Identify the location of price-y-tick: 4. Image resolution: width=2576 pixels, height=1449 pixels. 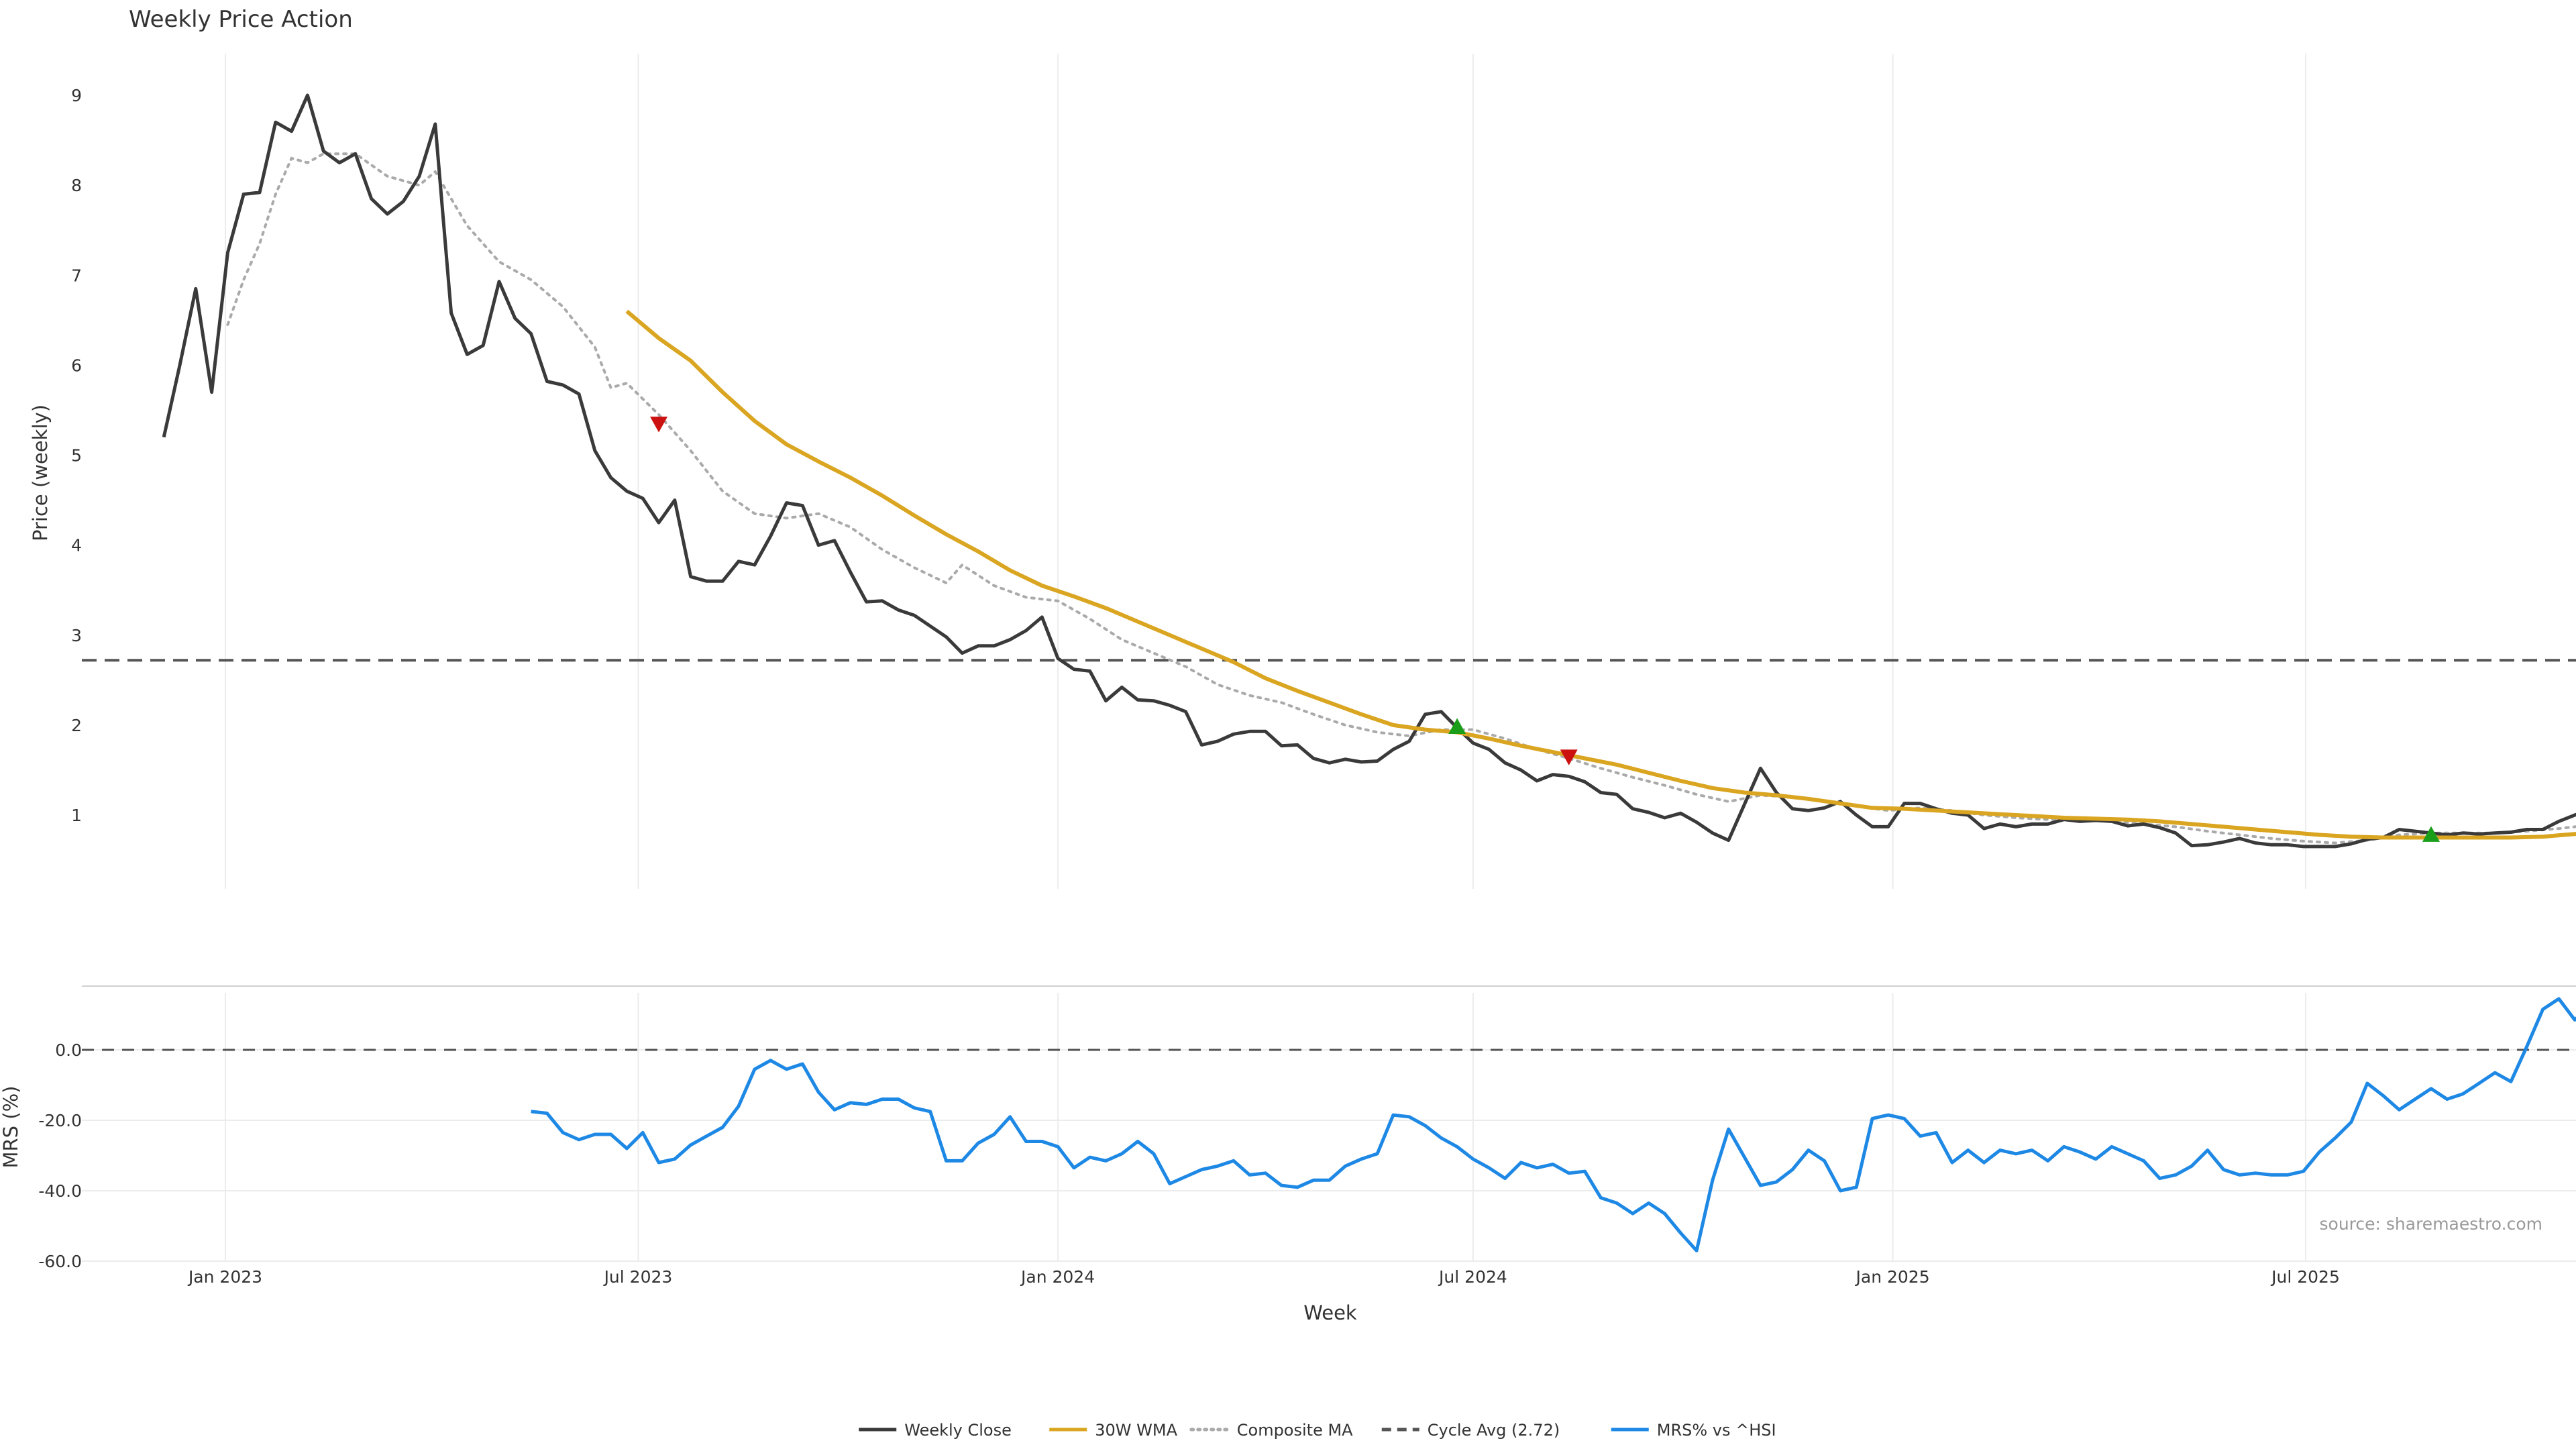
(76, 545).